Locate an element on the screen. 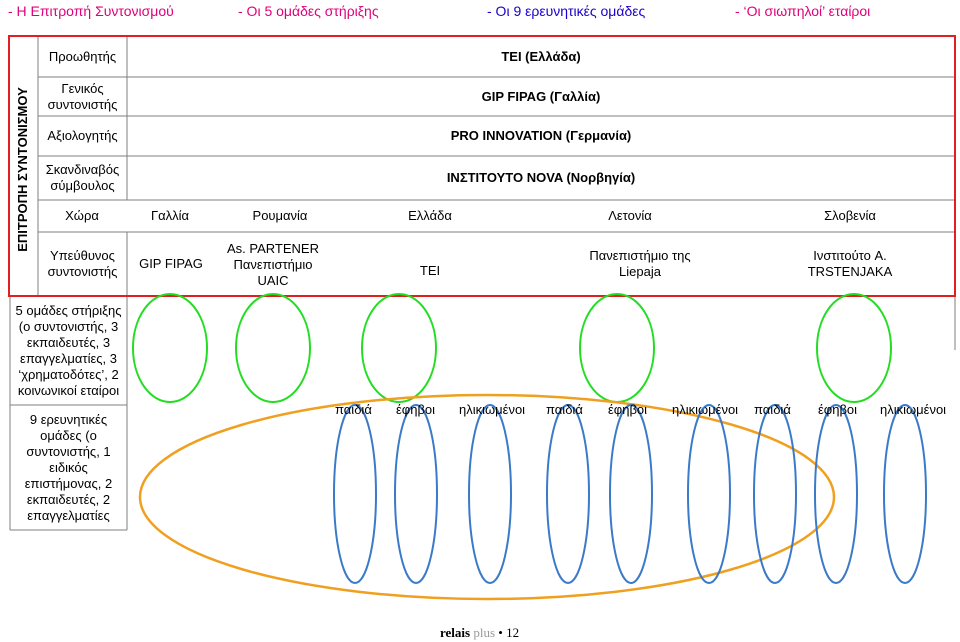 This screenshot has height=642, width=960. footer-brand: relais is located at coordinates (455, 632).